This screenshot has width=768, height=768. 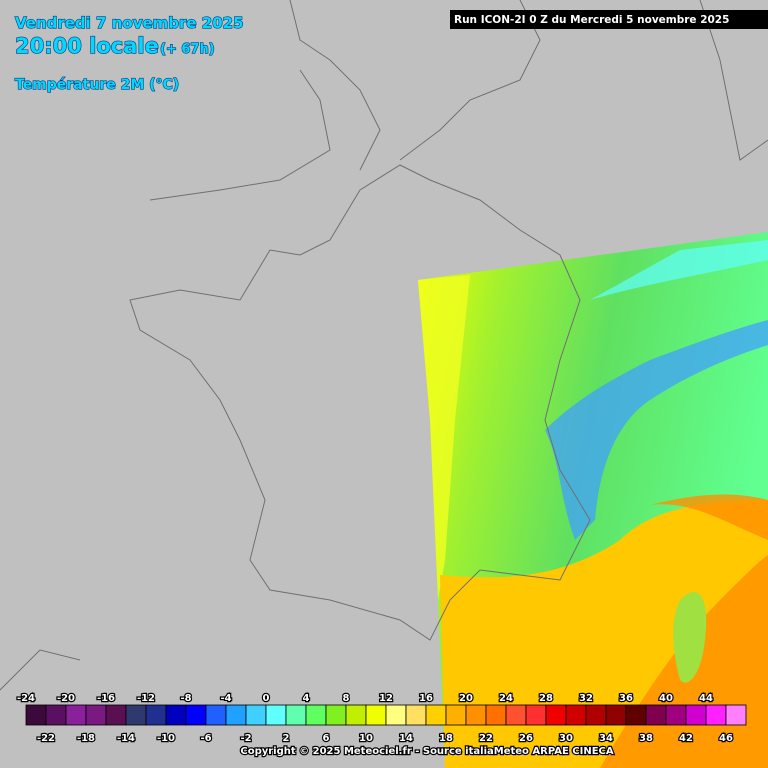 What do you see at coordinates (126, 738) in the screenshot?
I see `legend-label: -14` at bounding box center [126, 738].